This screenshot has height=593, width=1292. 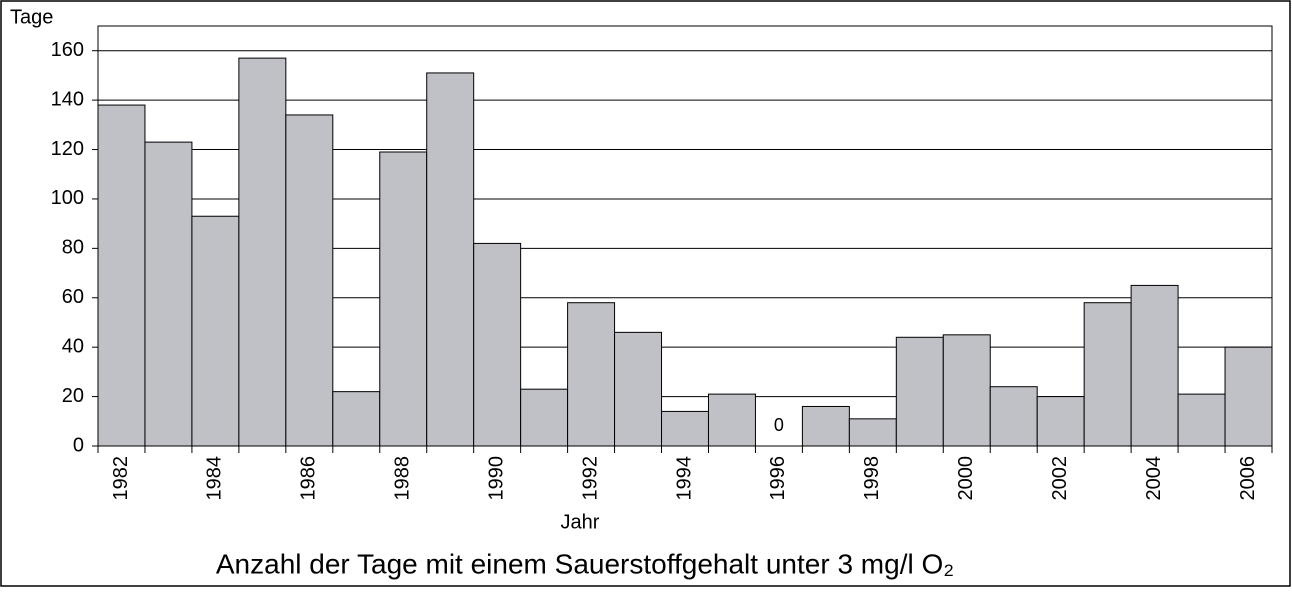 What do you see at coordinates (1154, 478) in the screenshot?
I see `x-tick-label: 2004` at bounding box center [1154, 478].